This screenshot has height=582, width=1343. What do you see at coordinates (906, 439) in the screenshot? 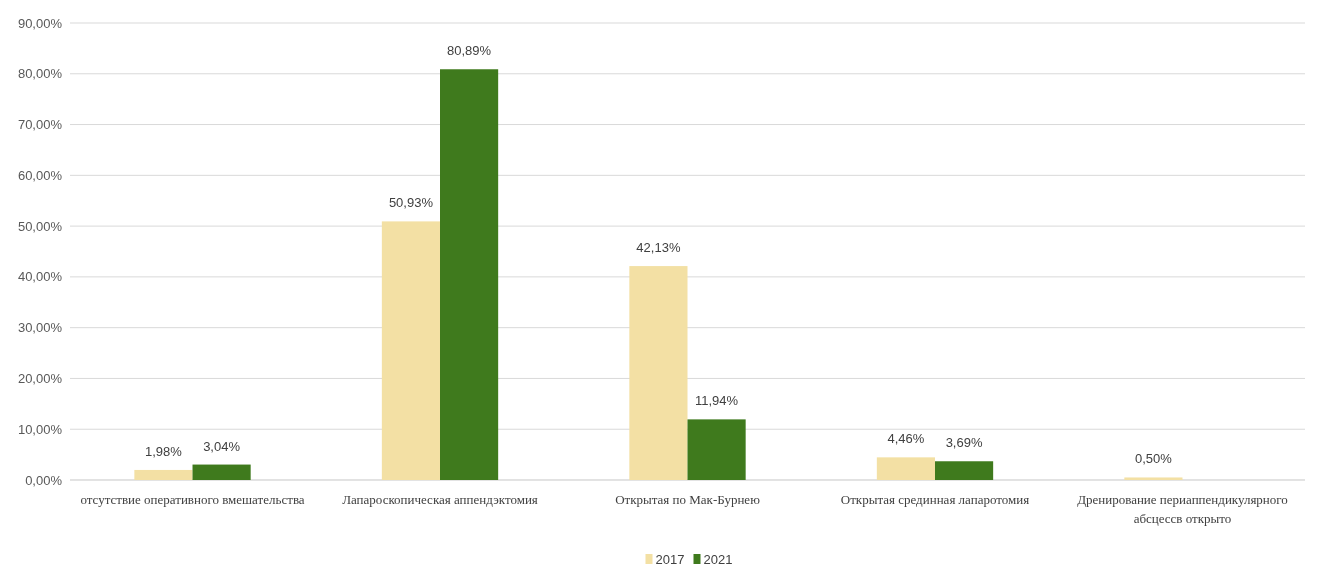
I see `data-label: 4,46%` at bounding box center [906, 439].